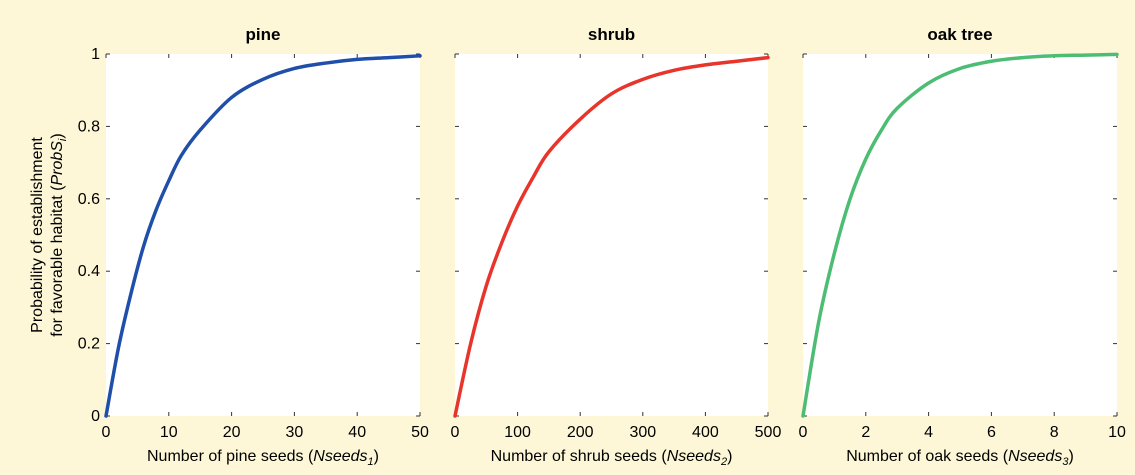  I want to click on x-tick-label: 400, so click(705, 432).